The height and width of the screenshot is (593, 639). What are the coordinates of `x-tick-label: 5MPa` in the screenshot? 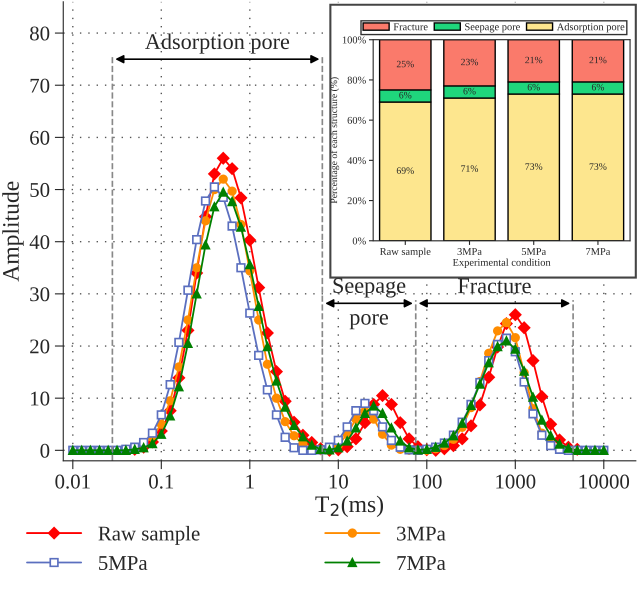 It's located at (534, 252).